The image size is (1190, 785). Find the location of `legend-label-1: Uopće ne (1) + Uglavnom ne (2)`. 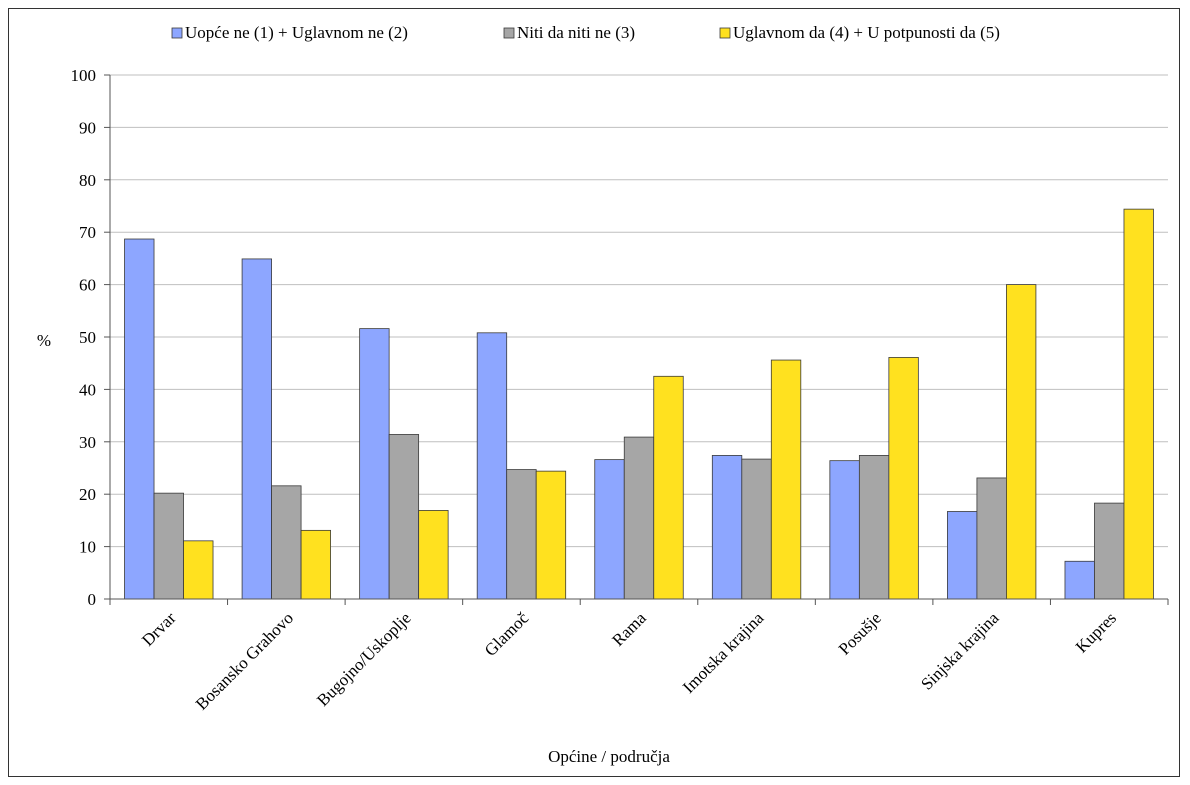

legend-label-1: Uopće ne (1) + Uglavnom ne (2) is located at coordinates (296, 32).